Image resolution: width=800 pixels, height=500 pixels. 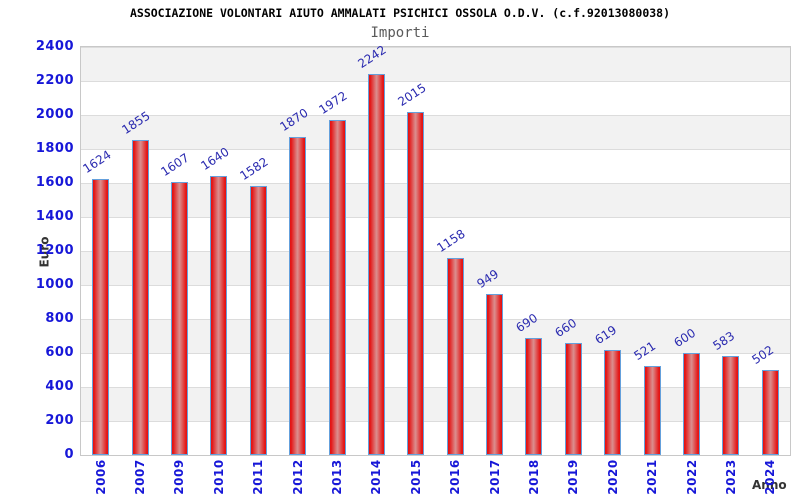 What do you see at coordinates (59, 420) in the screenshot?
I see `y-tick-label: 200` at bounding box center [59, 420].